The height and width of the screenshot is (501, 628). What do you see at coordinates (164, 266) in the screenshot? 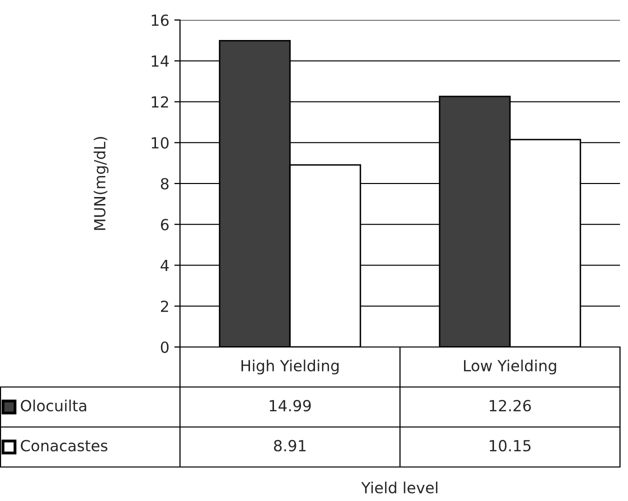
I see `y-tick-label: 4` at bounding box center [164, 266].